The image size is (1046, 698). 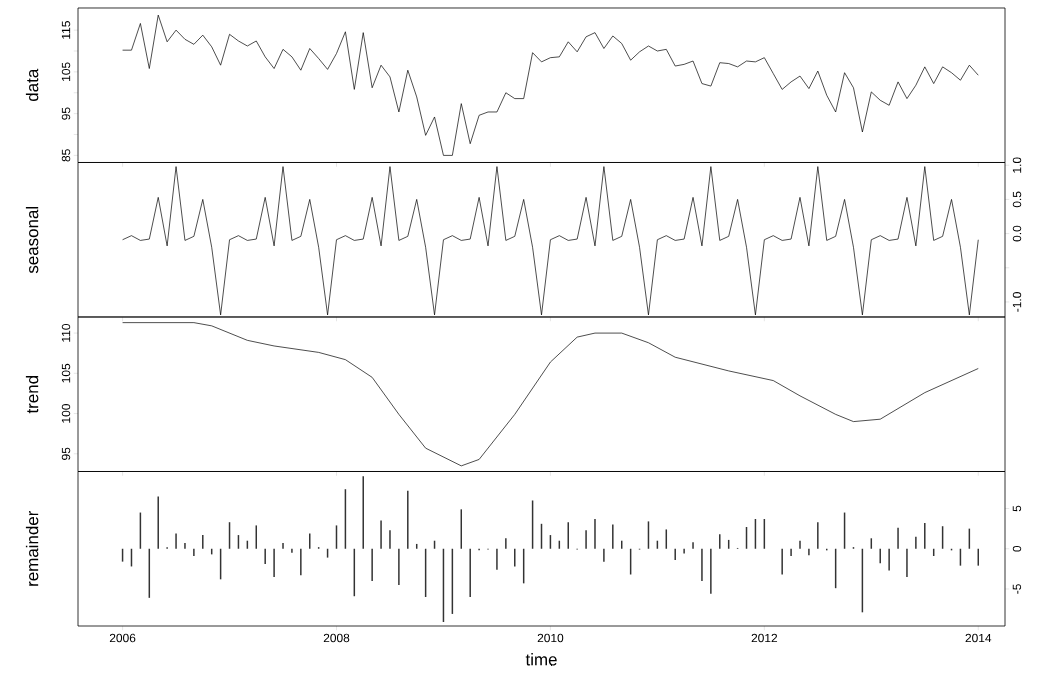 What do you see at coordinates (1017, 589) in the screenshot?
I see `y2-tick-label: -5` at bounding box center [1017, 589].